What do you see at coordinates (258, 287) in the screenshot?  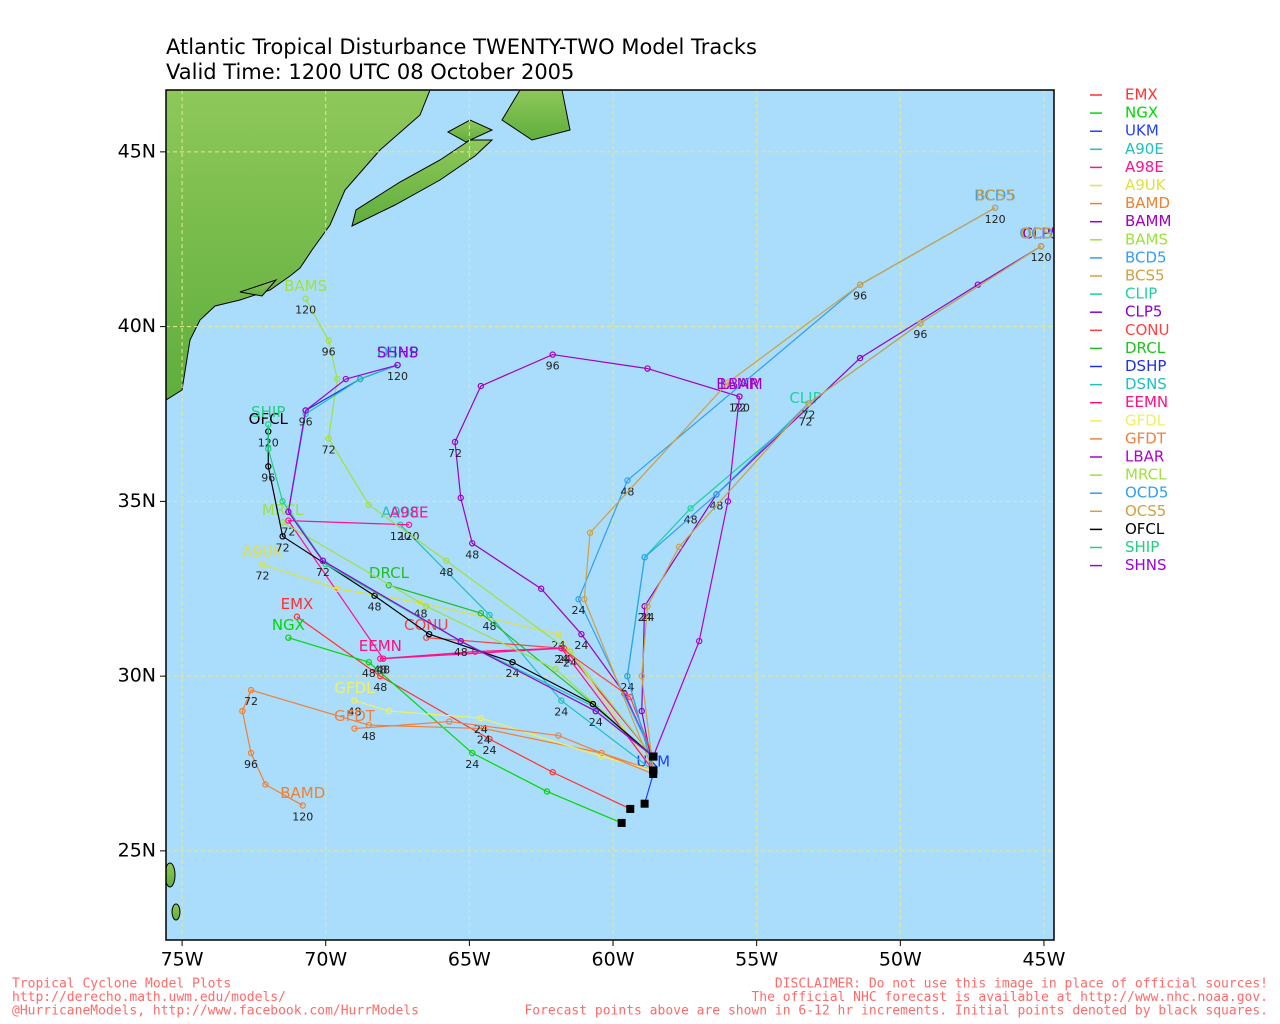 I see `long-island` at bounding box center [258, 287].